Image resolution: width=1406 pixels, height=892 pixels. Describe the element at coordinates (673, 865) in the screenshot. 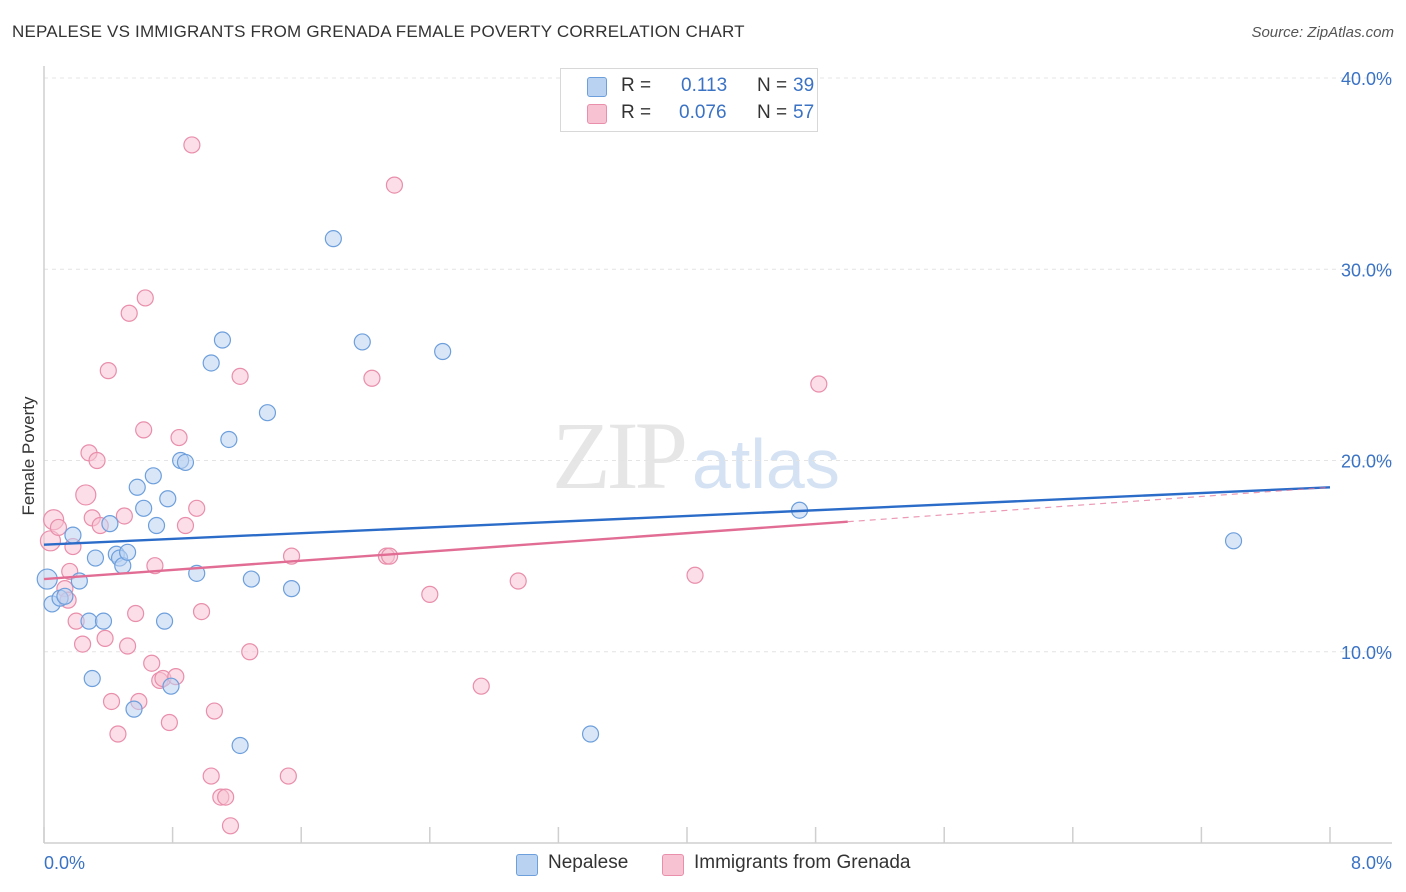

I see `grenada-legend-swatch` at that location.